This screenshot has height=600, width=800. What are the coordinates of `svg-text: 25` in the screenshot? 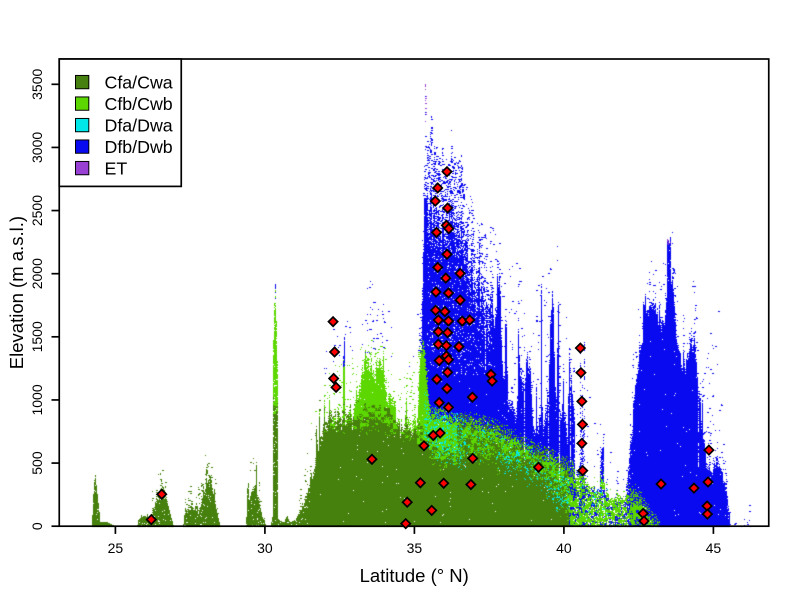 It's located at (116, 548).